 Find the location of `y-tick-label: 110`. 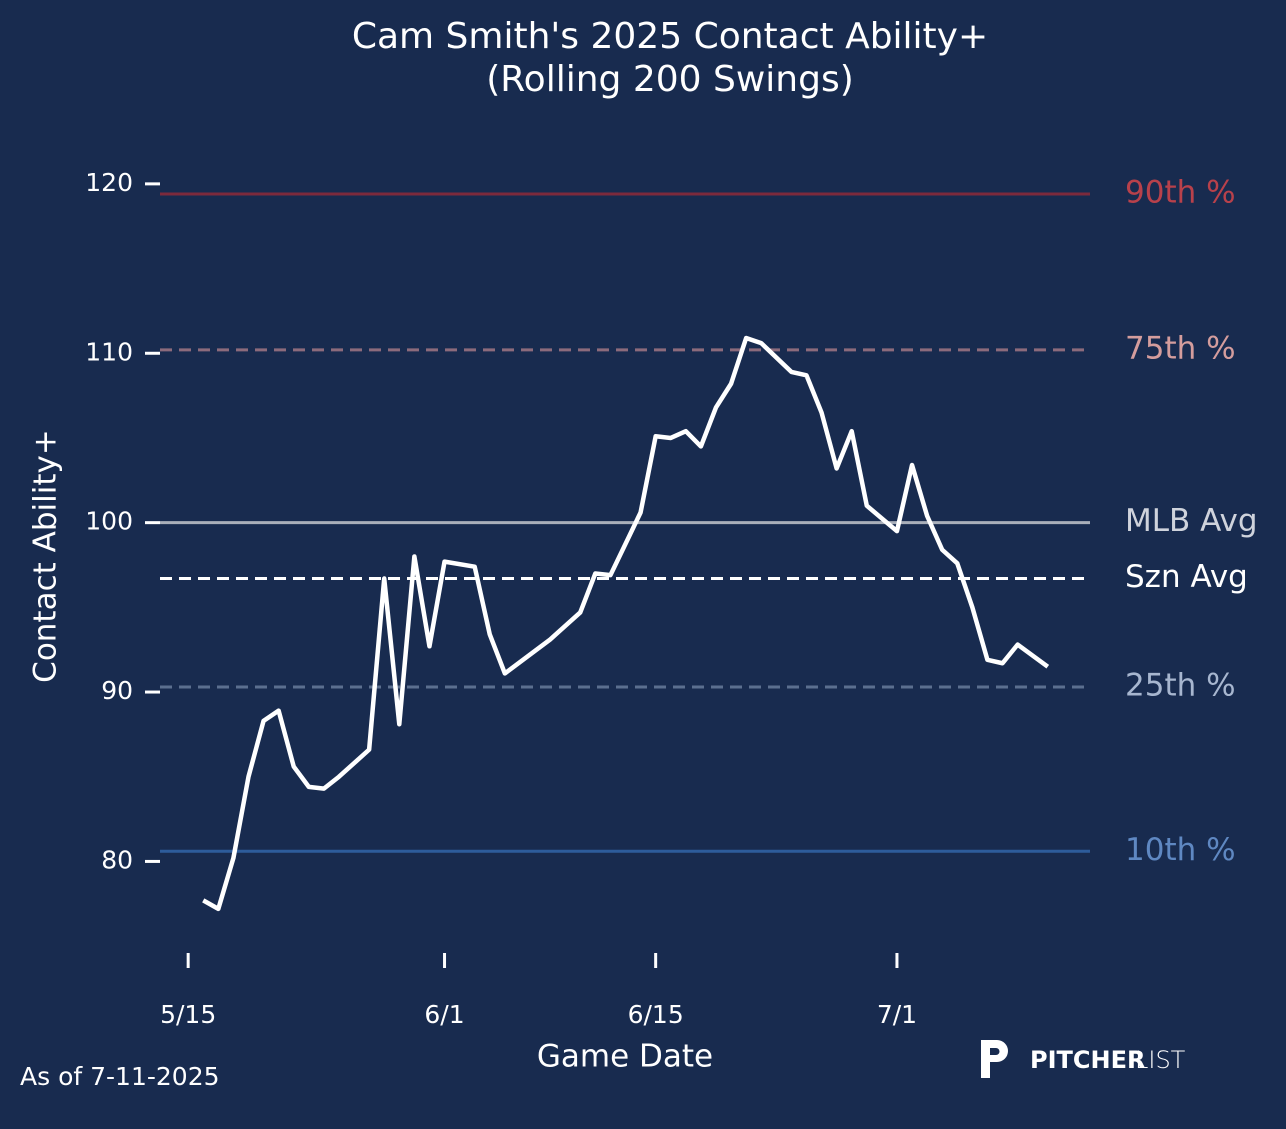

y-tick-label: 110 is located at coordinates (109, 351).